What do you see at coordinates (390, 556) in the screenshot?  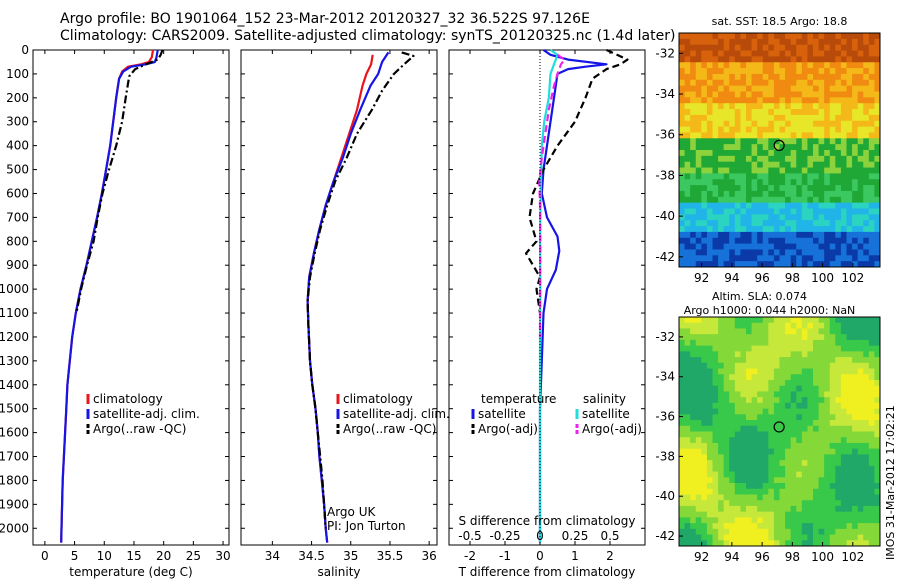 I see `x-tick-label: 35.5` at bounding box center [390, 556].